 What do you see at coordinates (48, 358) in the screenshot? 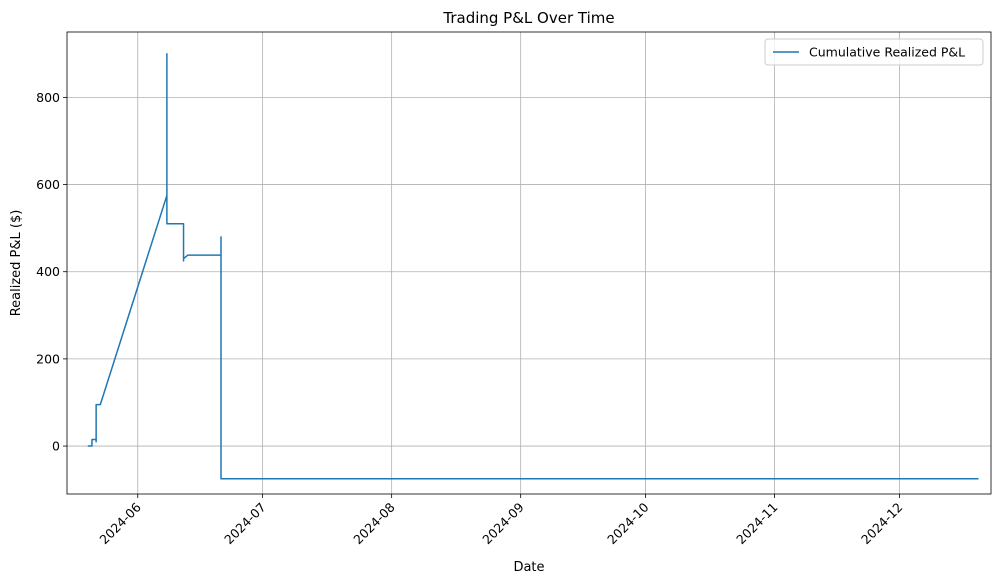
I see `y-tick-label: 200` at bounding box center [48, 358].